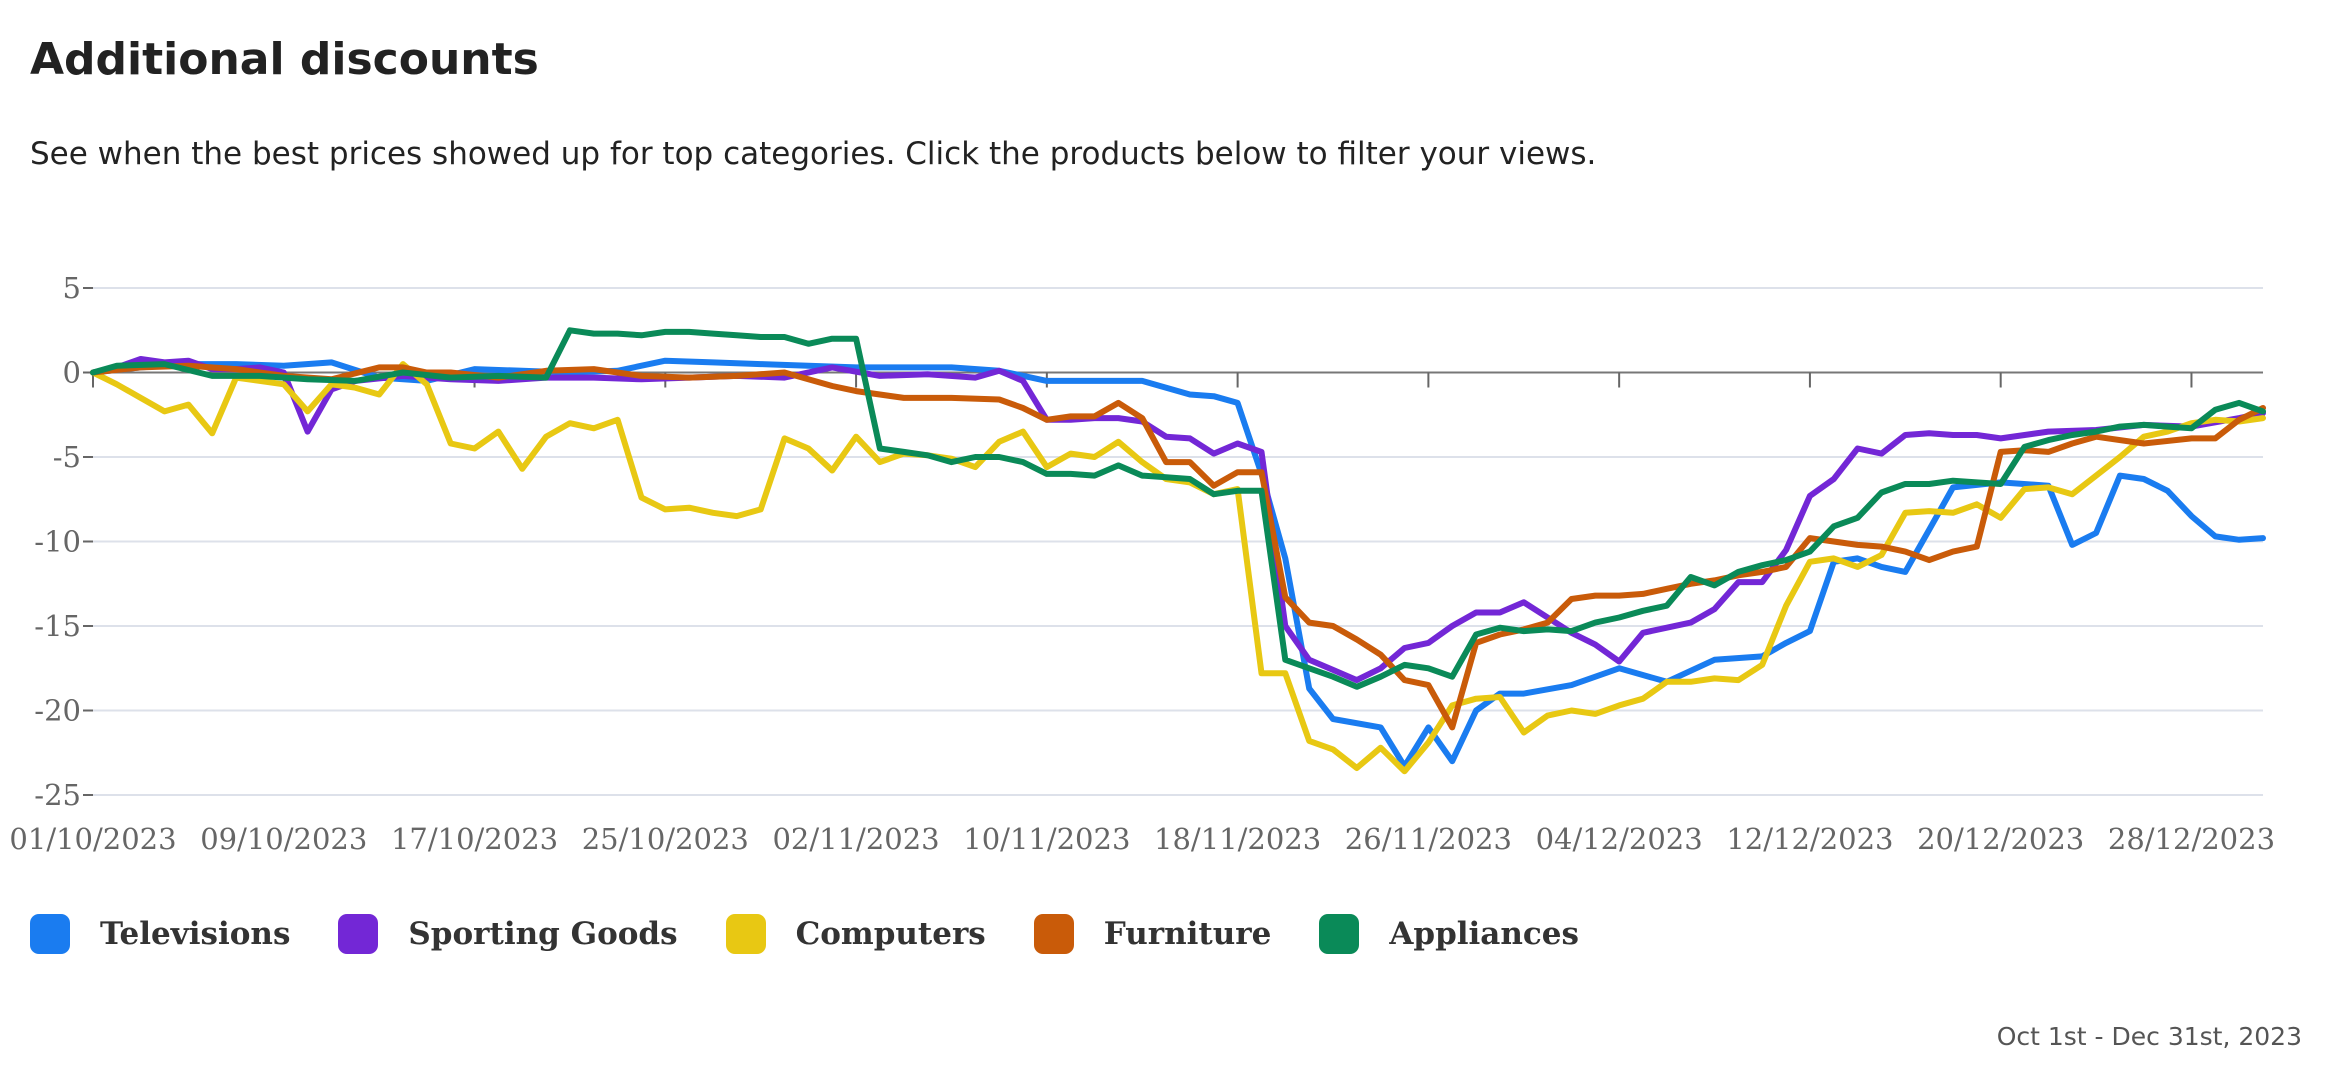 The height and width of the screenshot is (1092, 2330). Describe the element at coordinates (67, 457) in the screenshot. I see `y-tick-label: -5` at that location.